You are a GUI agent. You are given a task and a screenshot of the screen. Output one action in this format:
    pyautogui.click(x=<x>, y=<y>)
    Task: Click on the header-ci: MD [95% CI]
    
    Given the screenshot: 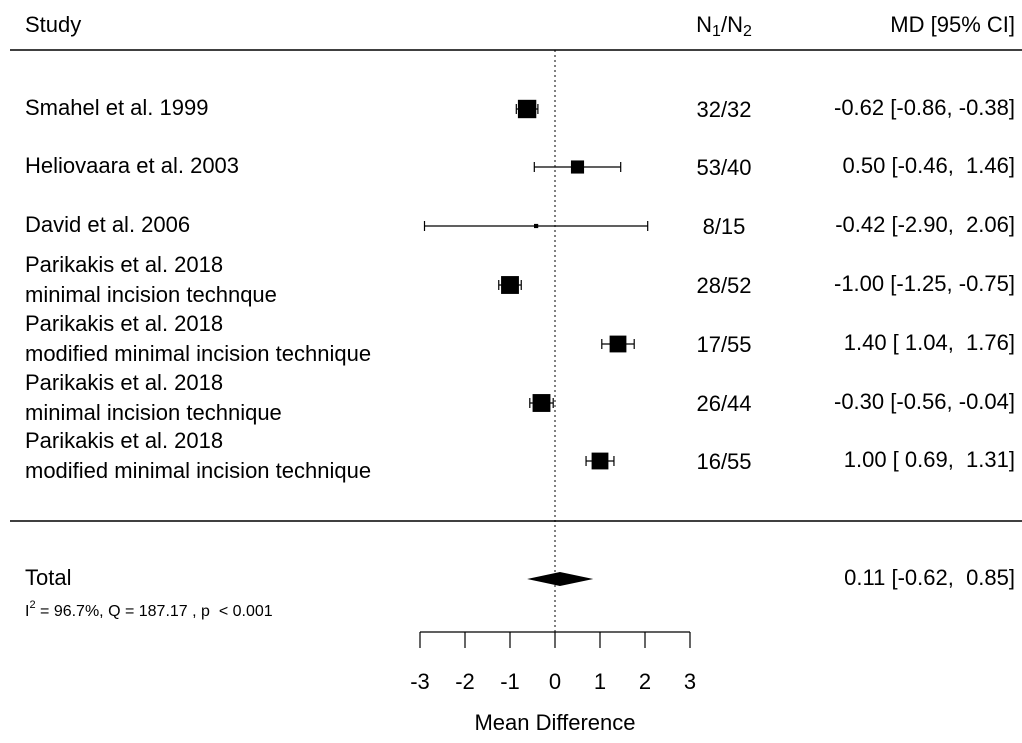 What is the action you would take?
    pyautogui.click(x=952, y=24)
    